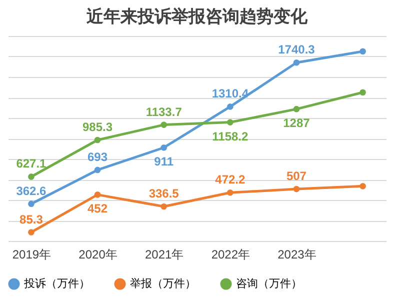 This screenshot has height=300, width=400. I want to click on data-label: 1740.3, so click(297, 49).